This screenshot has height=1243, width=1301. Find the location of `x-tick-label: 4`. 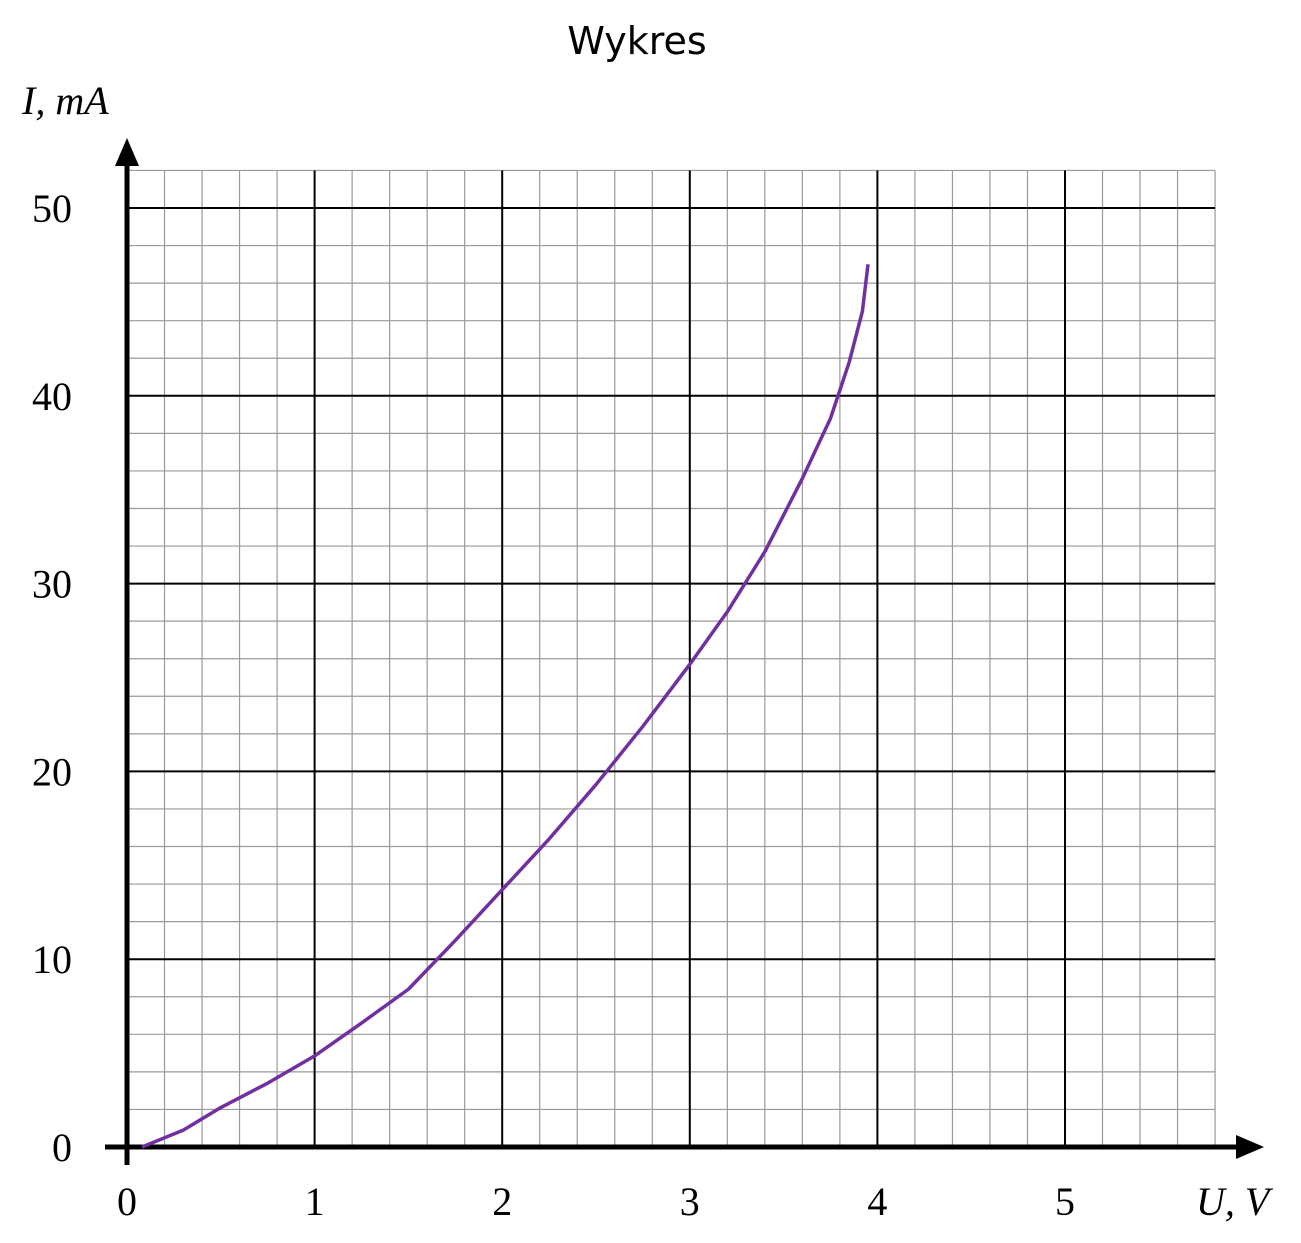

x-tick-label: 4 is located at coordinates (877, 1201).